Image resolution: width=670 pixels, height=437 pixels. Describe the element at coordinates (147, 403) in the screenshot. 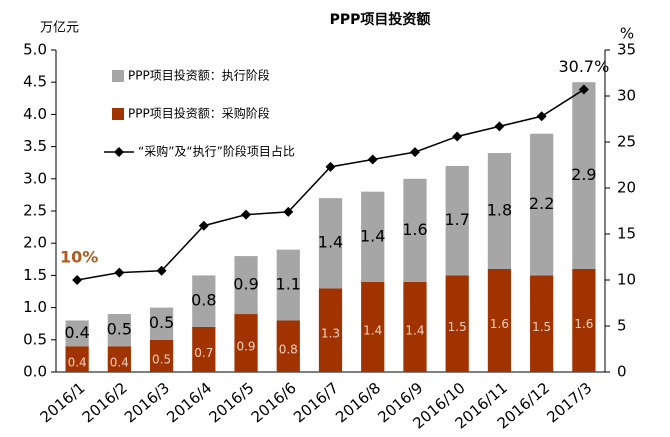

I see `x-tick-label: 2016/3` at that location.